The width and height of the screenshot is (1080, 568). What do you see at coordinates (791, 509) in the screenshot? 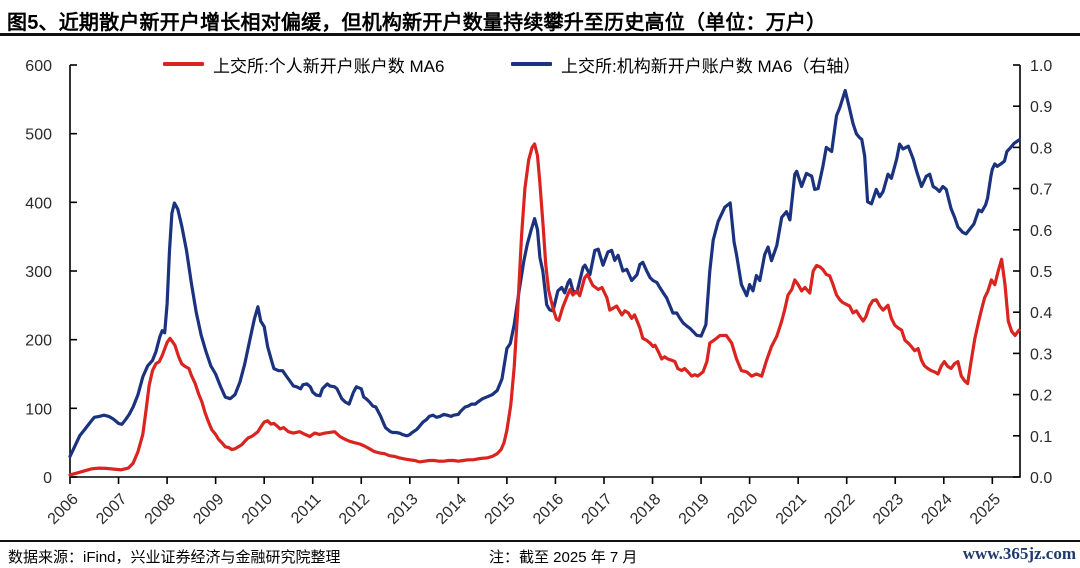
I see `x-axis-label: 2021` at bounding box center [791, 509].